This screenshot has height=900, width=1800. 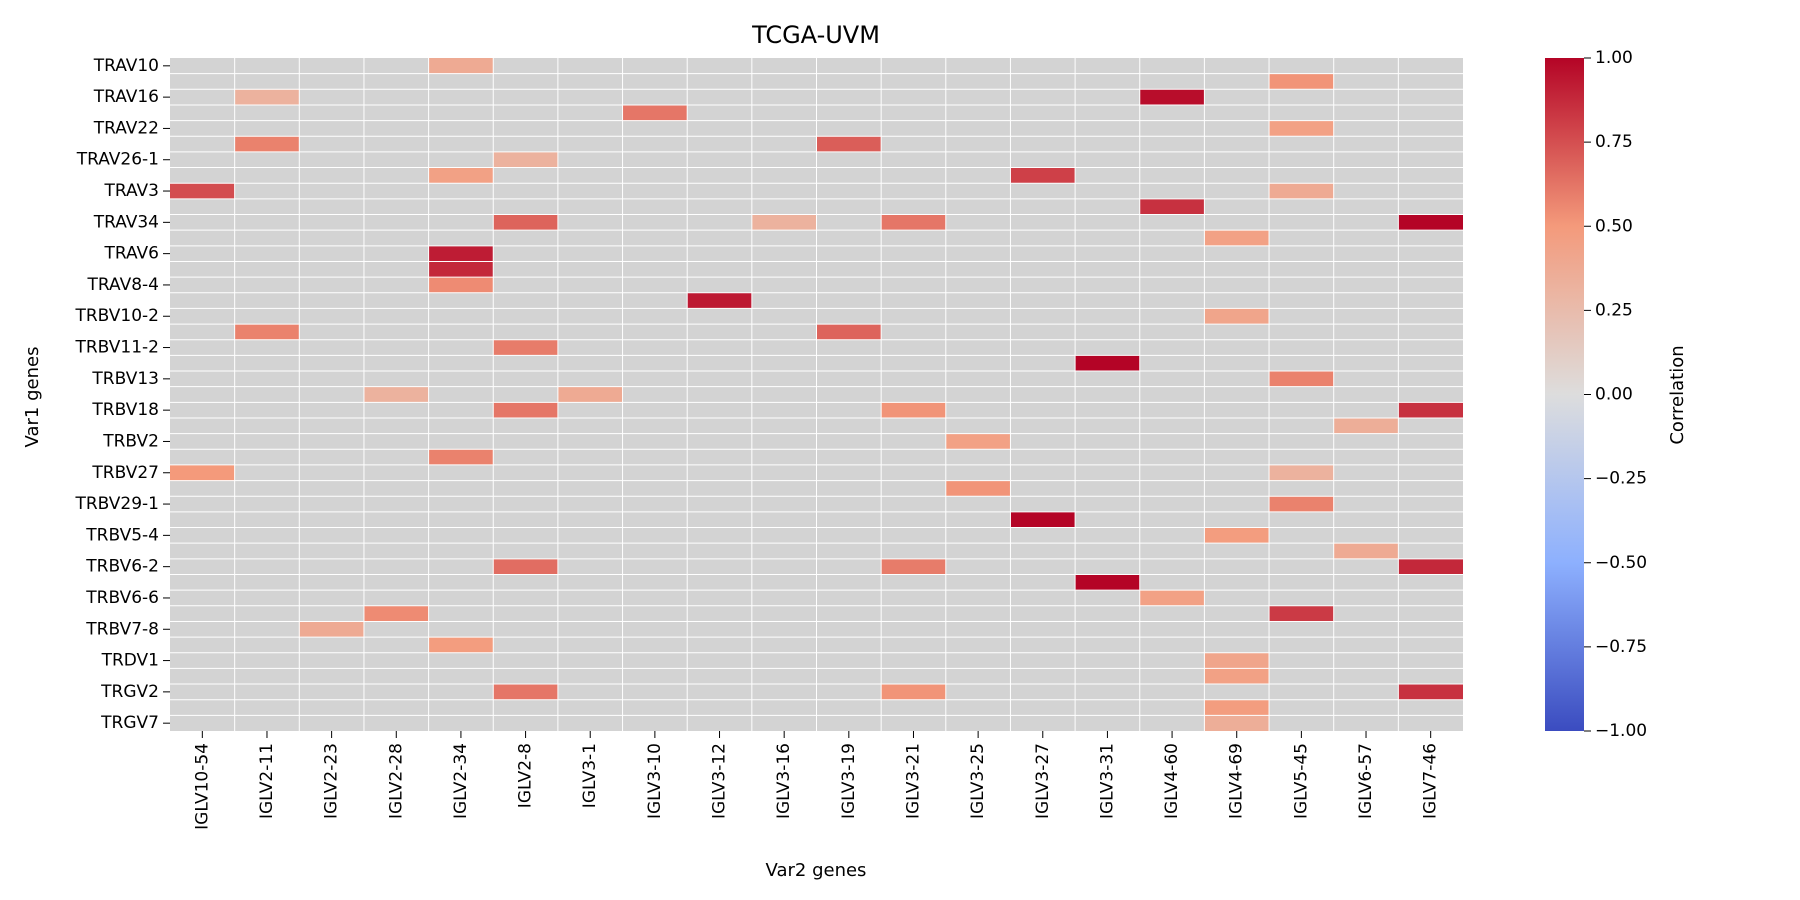 I want to click on y-tick-label: TRBV6-6, so click(x=122, y=598).